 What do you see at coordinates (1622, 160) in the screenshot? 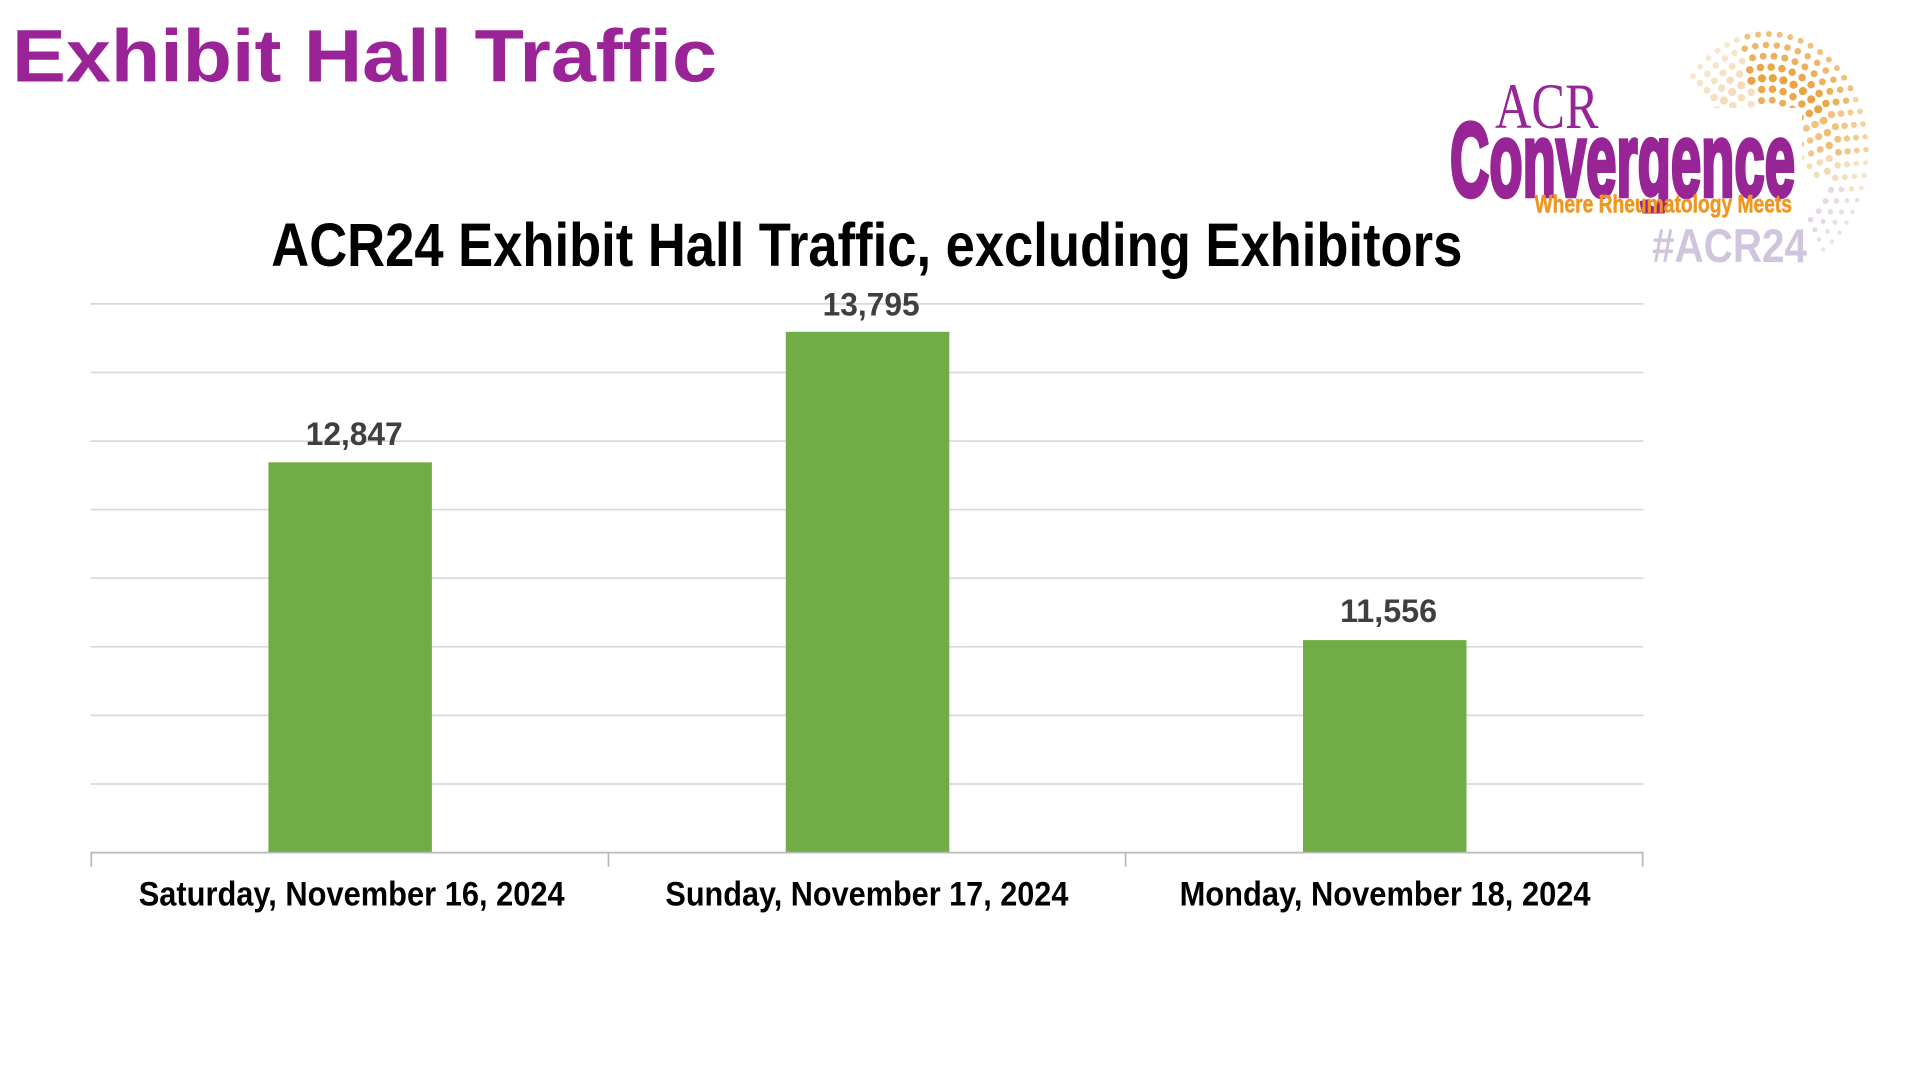
I see `svg-text: Convergence` at bounding box center [1622, 160].